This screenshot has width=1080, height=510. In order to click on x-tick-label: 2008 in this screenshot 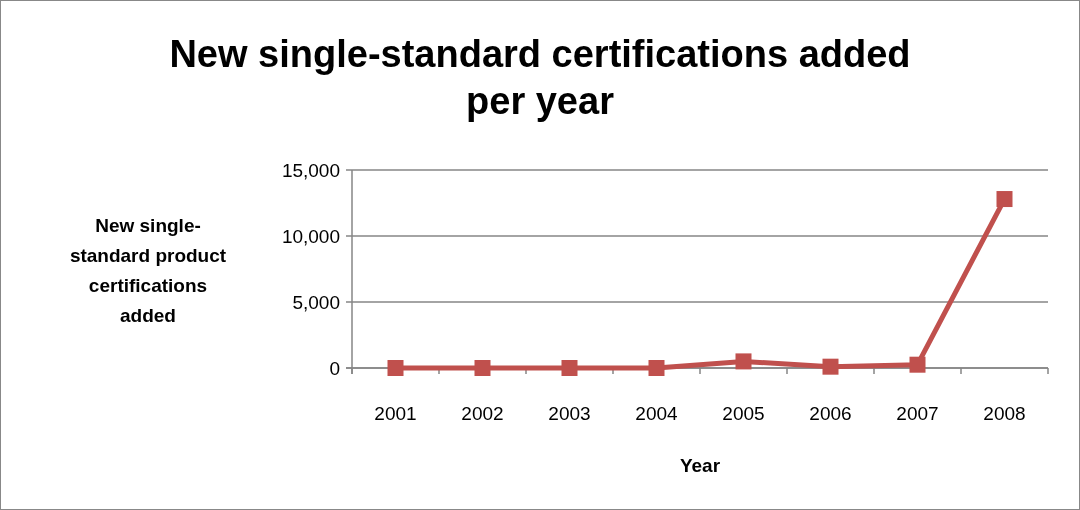, I will do `click(1004, 413)`.